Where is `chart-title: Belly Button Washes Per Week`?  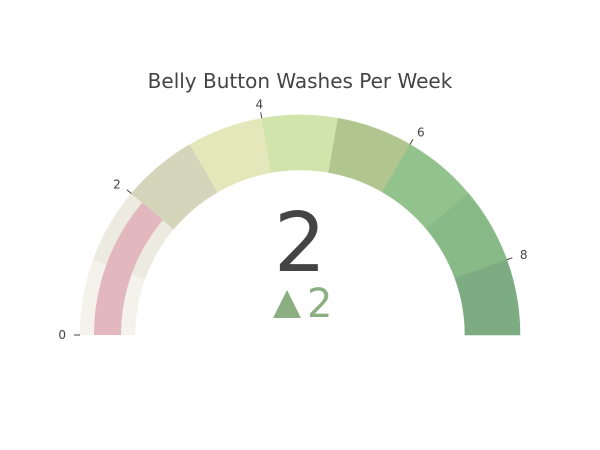 chart-title: Belly Button Washes Per Week is located at coordinates (300, 81).